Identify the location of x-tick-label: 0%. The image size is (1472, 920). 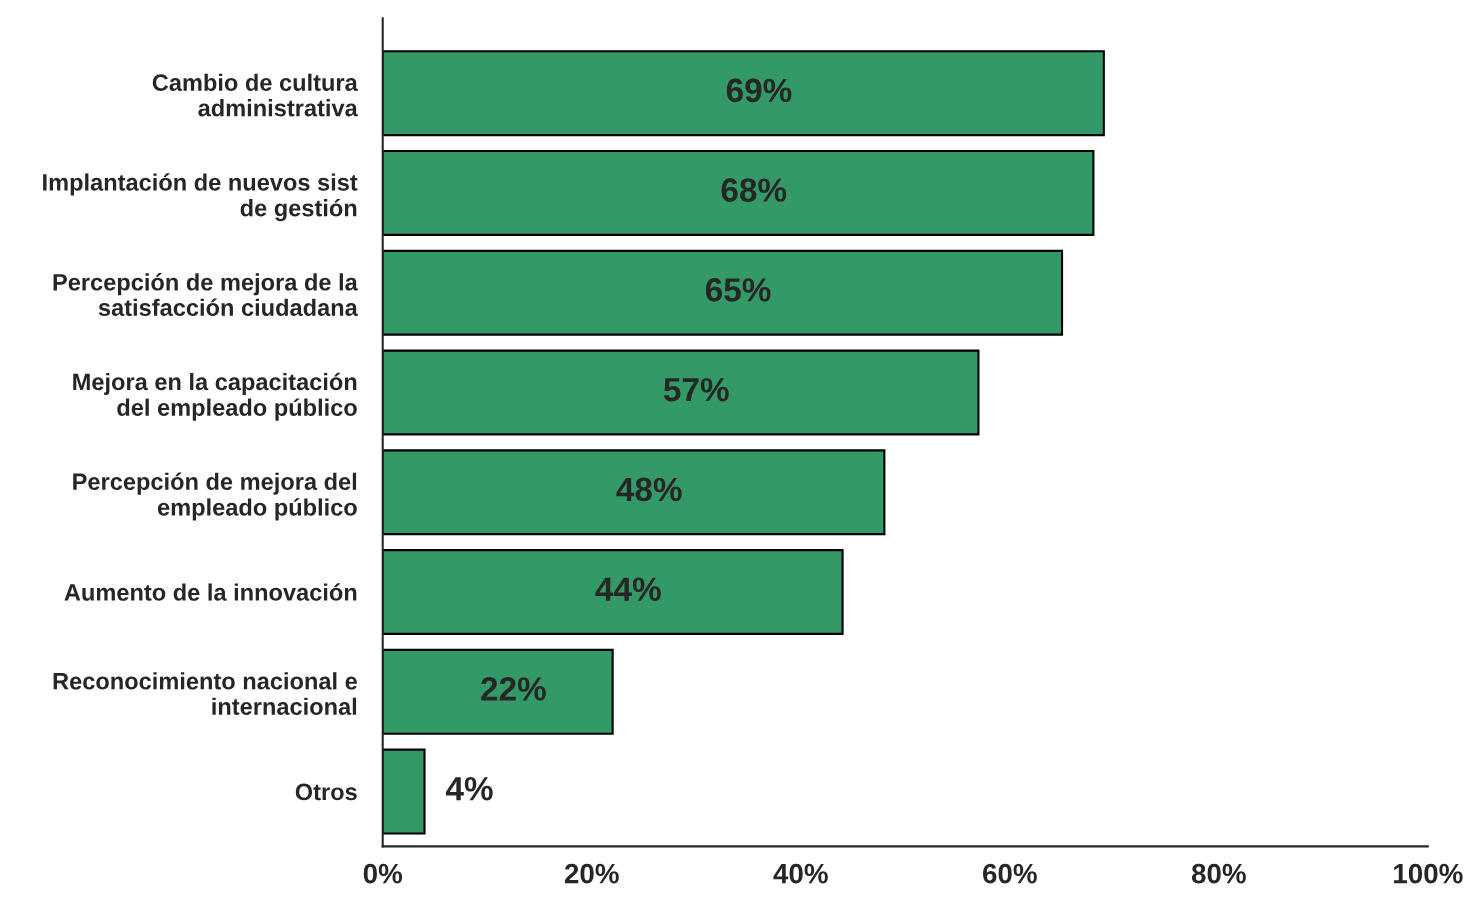
(383, 873).